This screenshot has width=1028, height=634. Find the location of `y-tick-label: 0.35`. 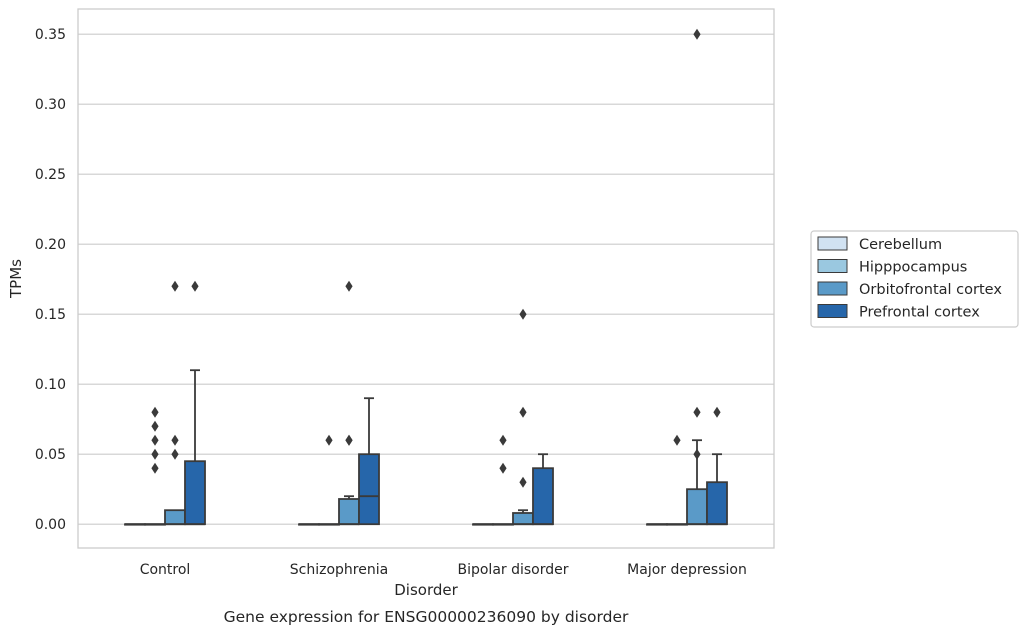

y-tick-label: 0.35 is located at coordinates (50, 35).